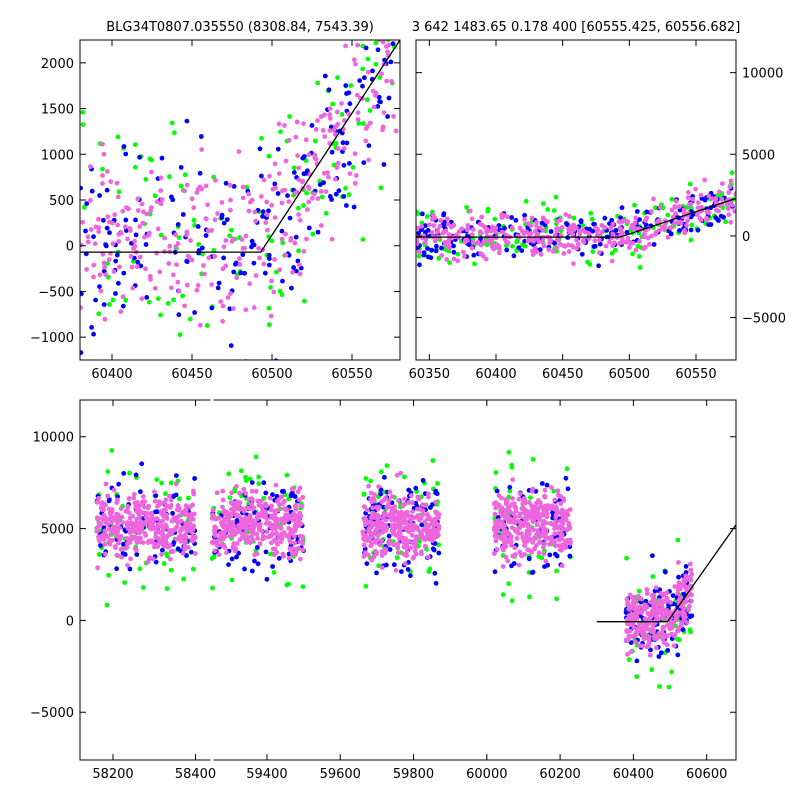  I want to click on x-tick-label: 60600, so click(706, 774).